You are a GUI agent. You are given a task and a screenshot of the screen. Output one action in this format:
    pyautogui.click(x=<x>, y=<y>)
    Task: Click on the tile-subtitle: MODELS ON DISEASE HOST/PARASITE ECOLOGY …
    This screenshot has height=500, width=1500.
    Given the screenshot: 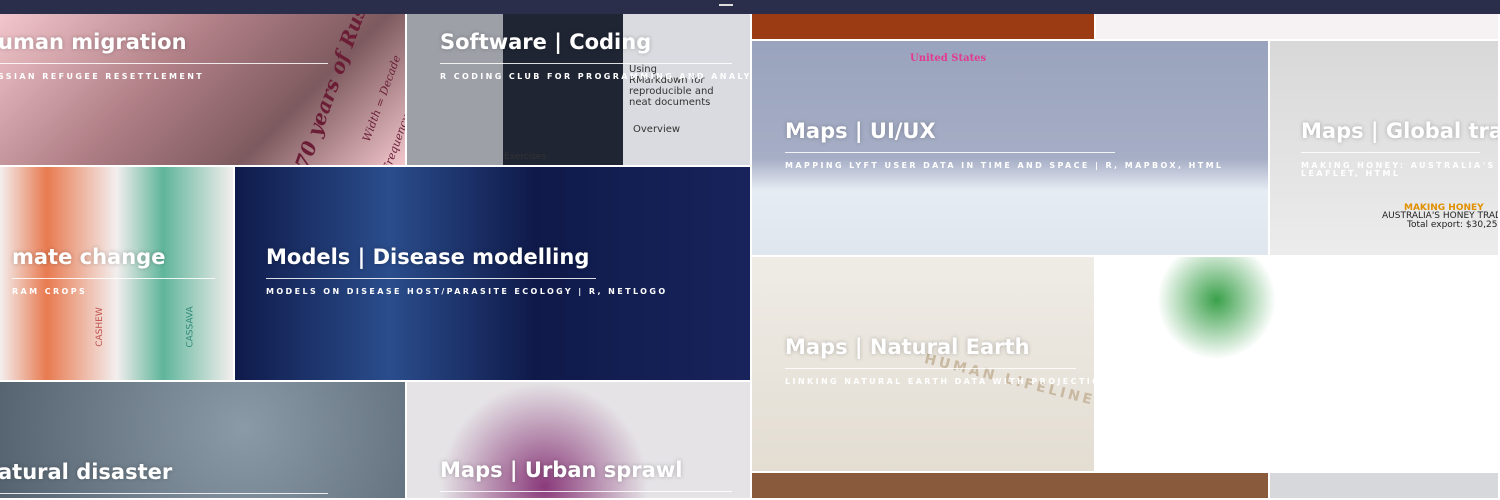 What is the action you would take?
    pyautogui.click(x=467, y=291)
    